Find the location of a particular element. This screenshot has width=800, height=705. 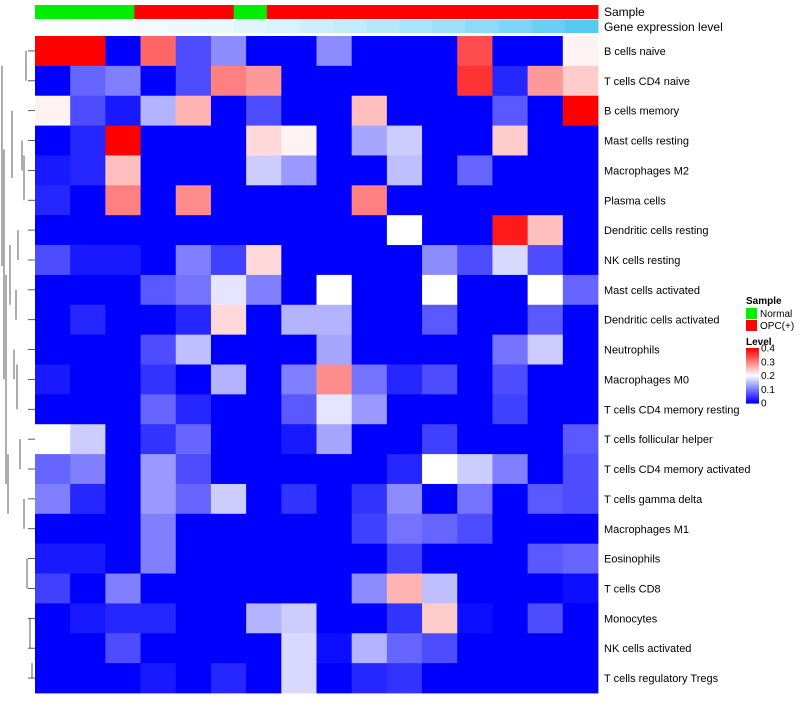

expression-track-label: Gene expression level is located at coordinates (663, 27).